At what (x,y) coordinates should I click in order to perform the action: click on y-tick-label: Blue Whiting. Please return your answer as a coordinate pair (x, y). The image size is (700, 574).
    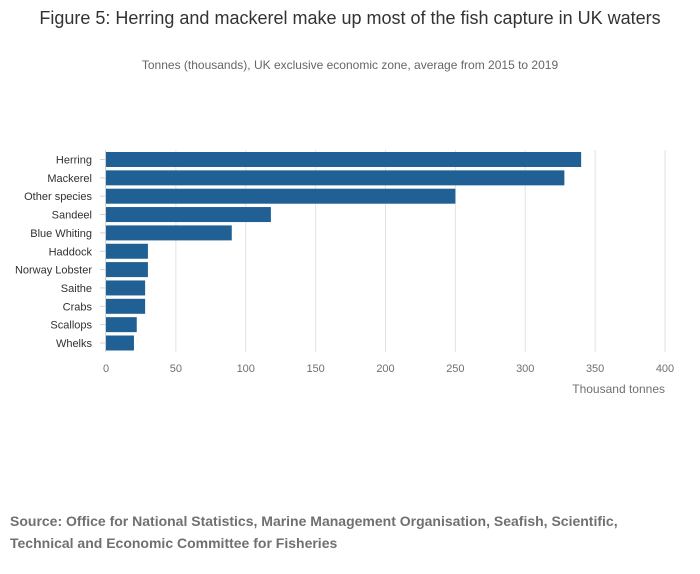
    Looking at the image, I should click on (61, 234).